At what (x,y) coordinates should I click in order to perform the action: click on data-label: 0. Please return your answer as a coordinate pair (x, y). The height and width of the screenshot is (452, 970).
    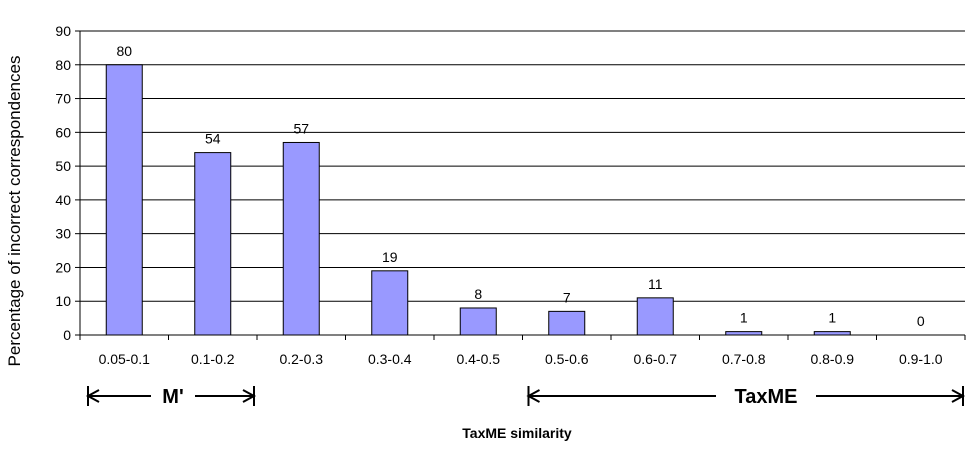
    Looking at the image, I should click on (921, 321).